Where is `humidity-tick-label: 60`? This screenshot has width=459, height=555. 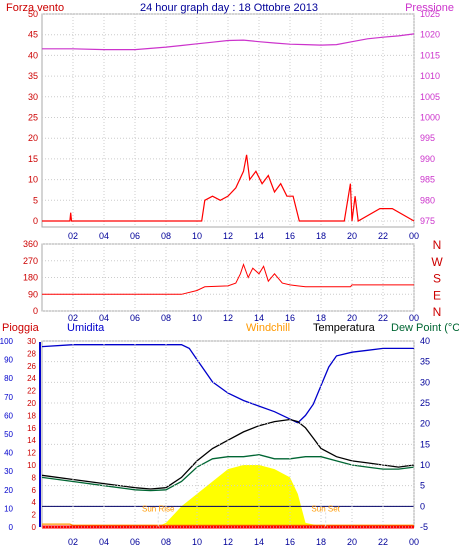 humidity-tick-label: 60 is located at coordinates (8, 415).